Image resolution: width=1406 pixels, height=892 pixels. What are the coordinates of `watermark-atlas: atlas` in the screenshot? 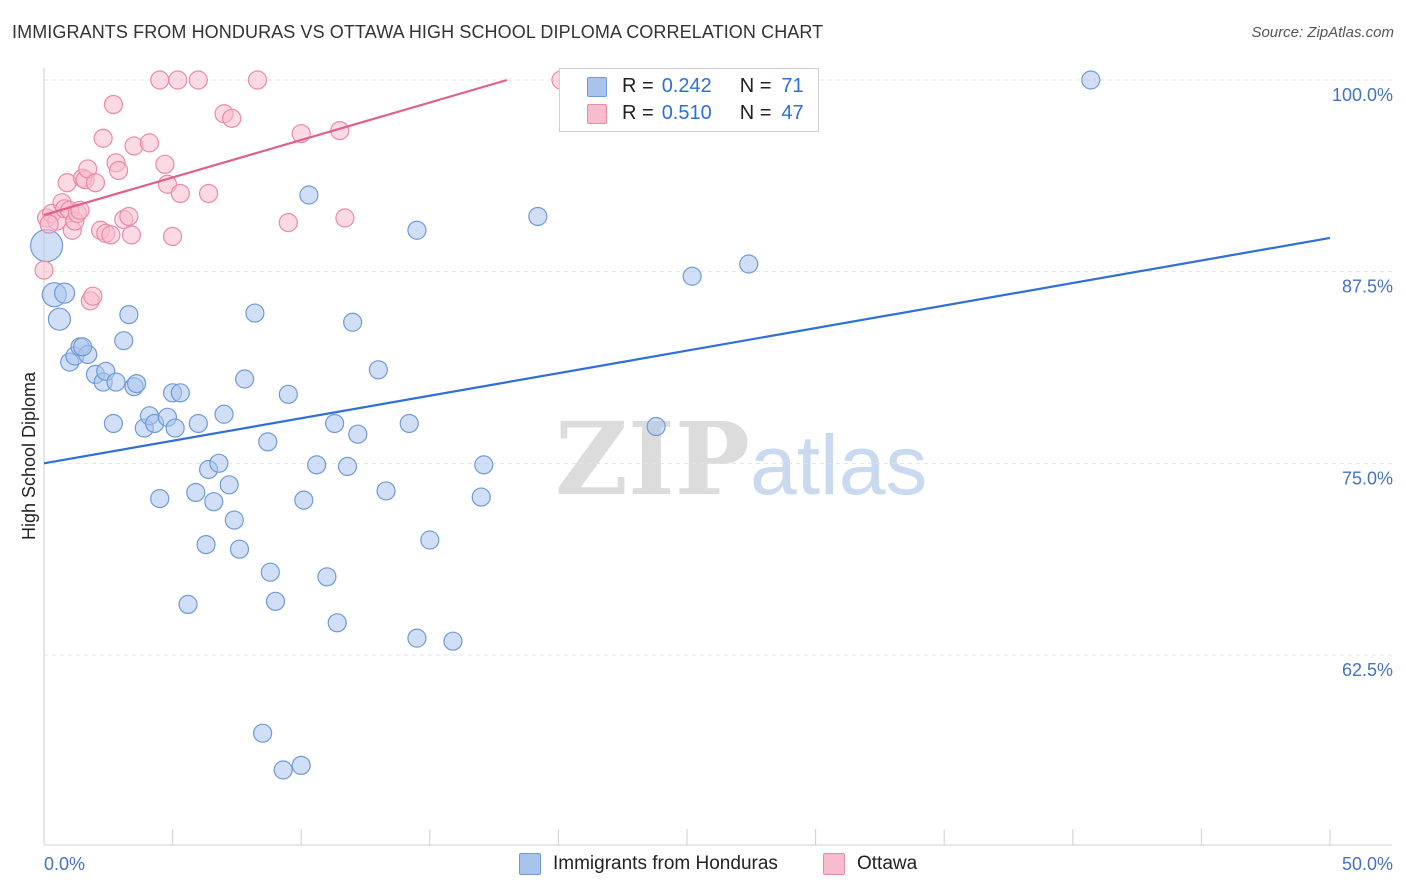 It's located at (838, 465).